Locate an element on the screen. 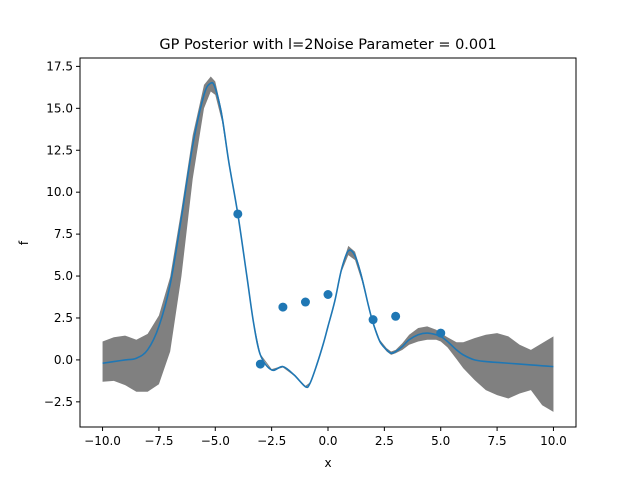 The image size is (640, 480). y-axis: −2.5 0.0 2.5 5.0 7.5 10.0 12.5 15.0 17.5 is located at coordinates (62, 234).